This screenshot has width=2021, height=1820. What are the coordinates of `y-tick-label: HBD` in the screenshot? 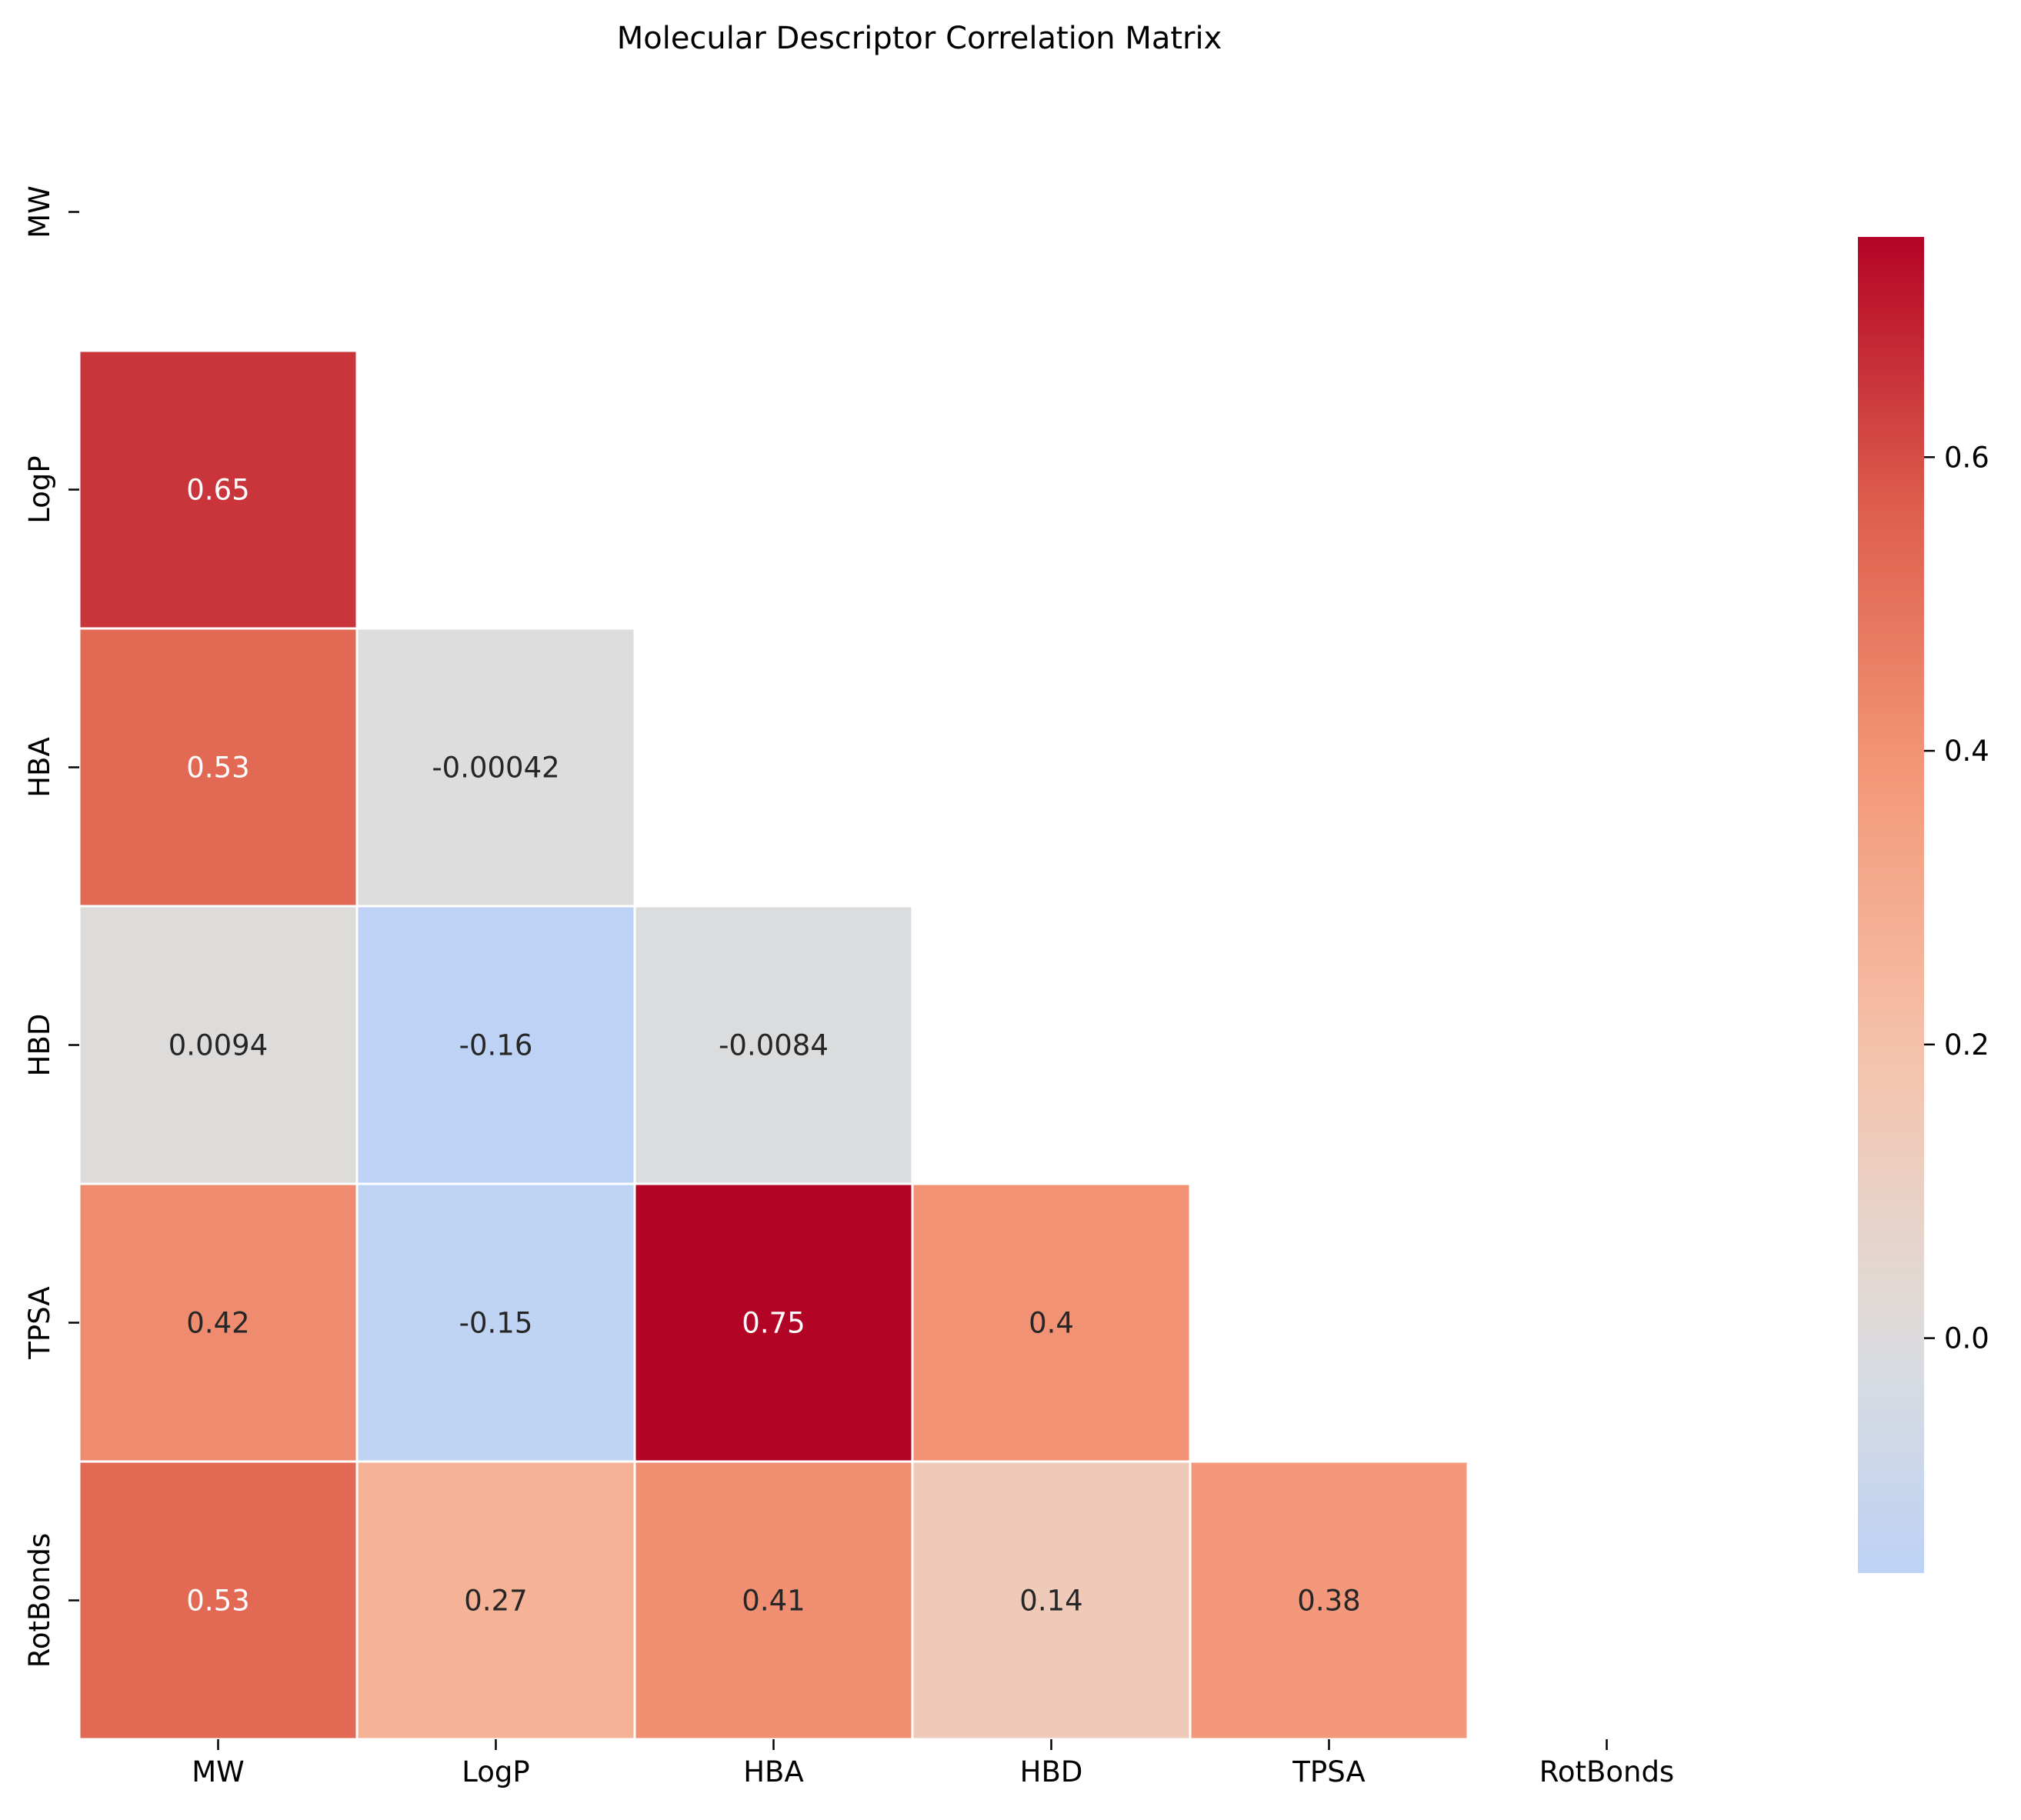 It's located at (40, 1046).